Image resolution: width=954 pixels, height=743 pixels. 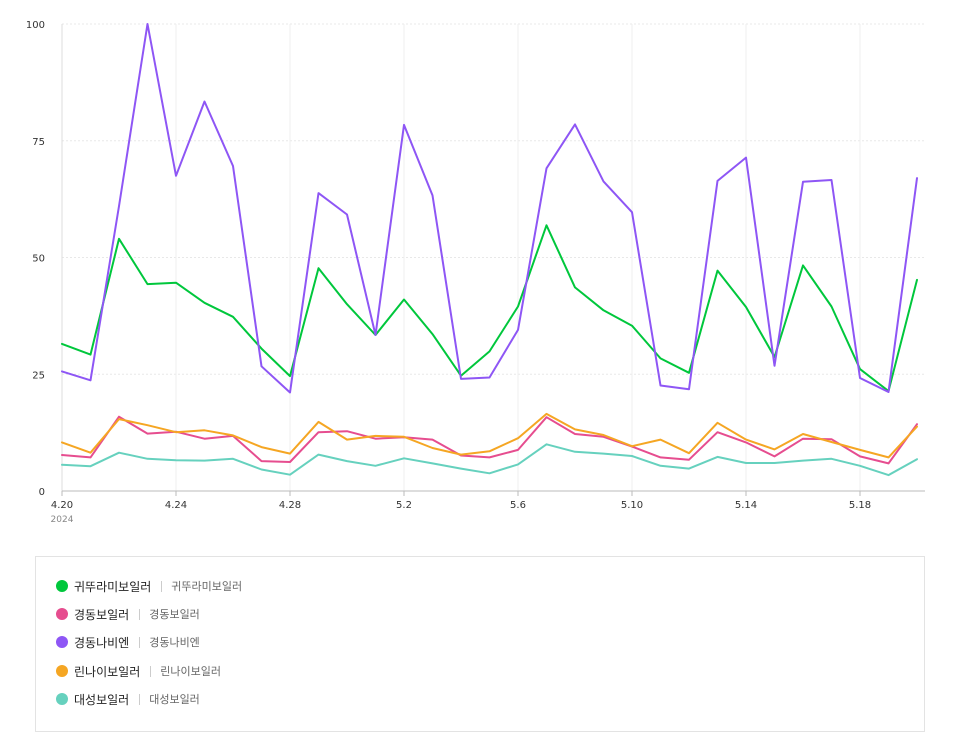 What do you see at coordinates (632, 505) in the screenshot?
I see `x-tick-label: 5.10` at bounding box center [632, 505].